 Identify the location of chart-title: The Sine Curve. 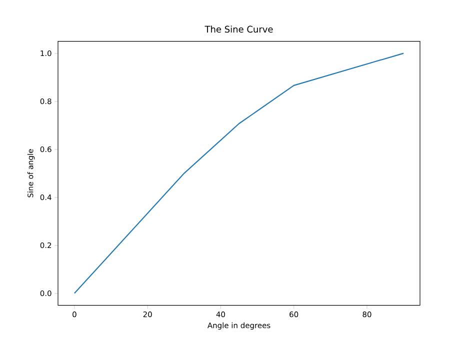
(238, 29).